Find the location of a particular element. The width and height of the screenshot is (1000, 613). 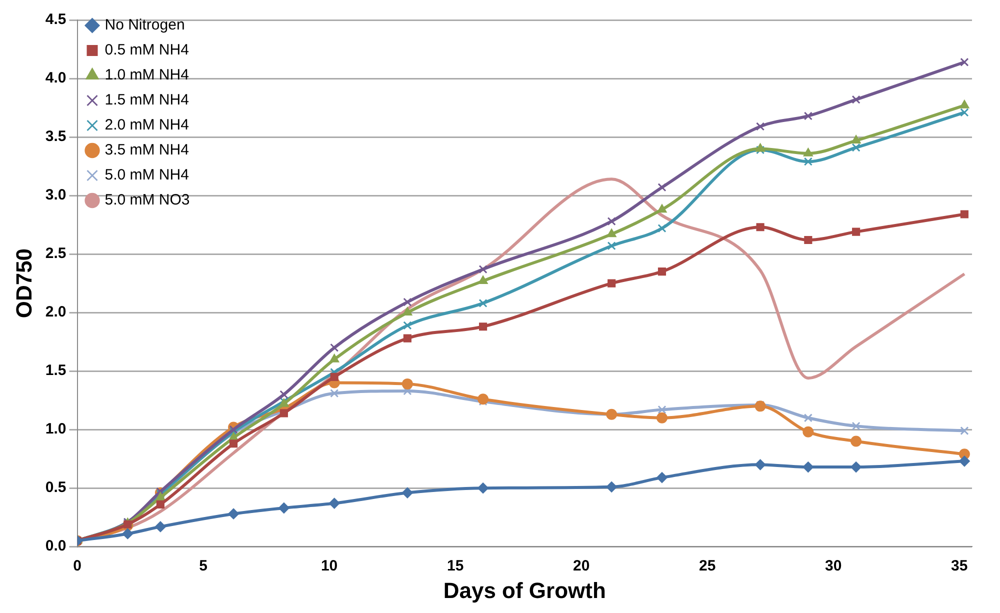

legend-label: 1.0 mM NH4 is located at coordinates (146, 75).